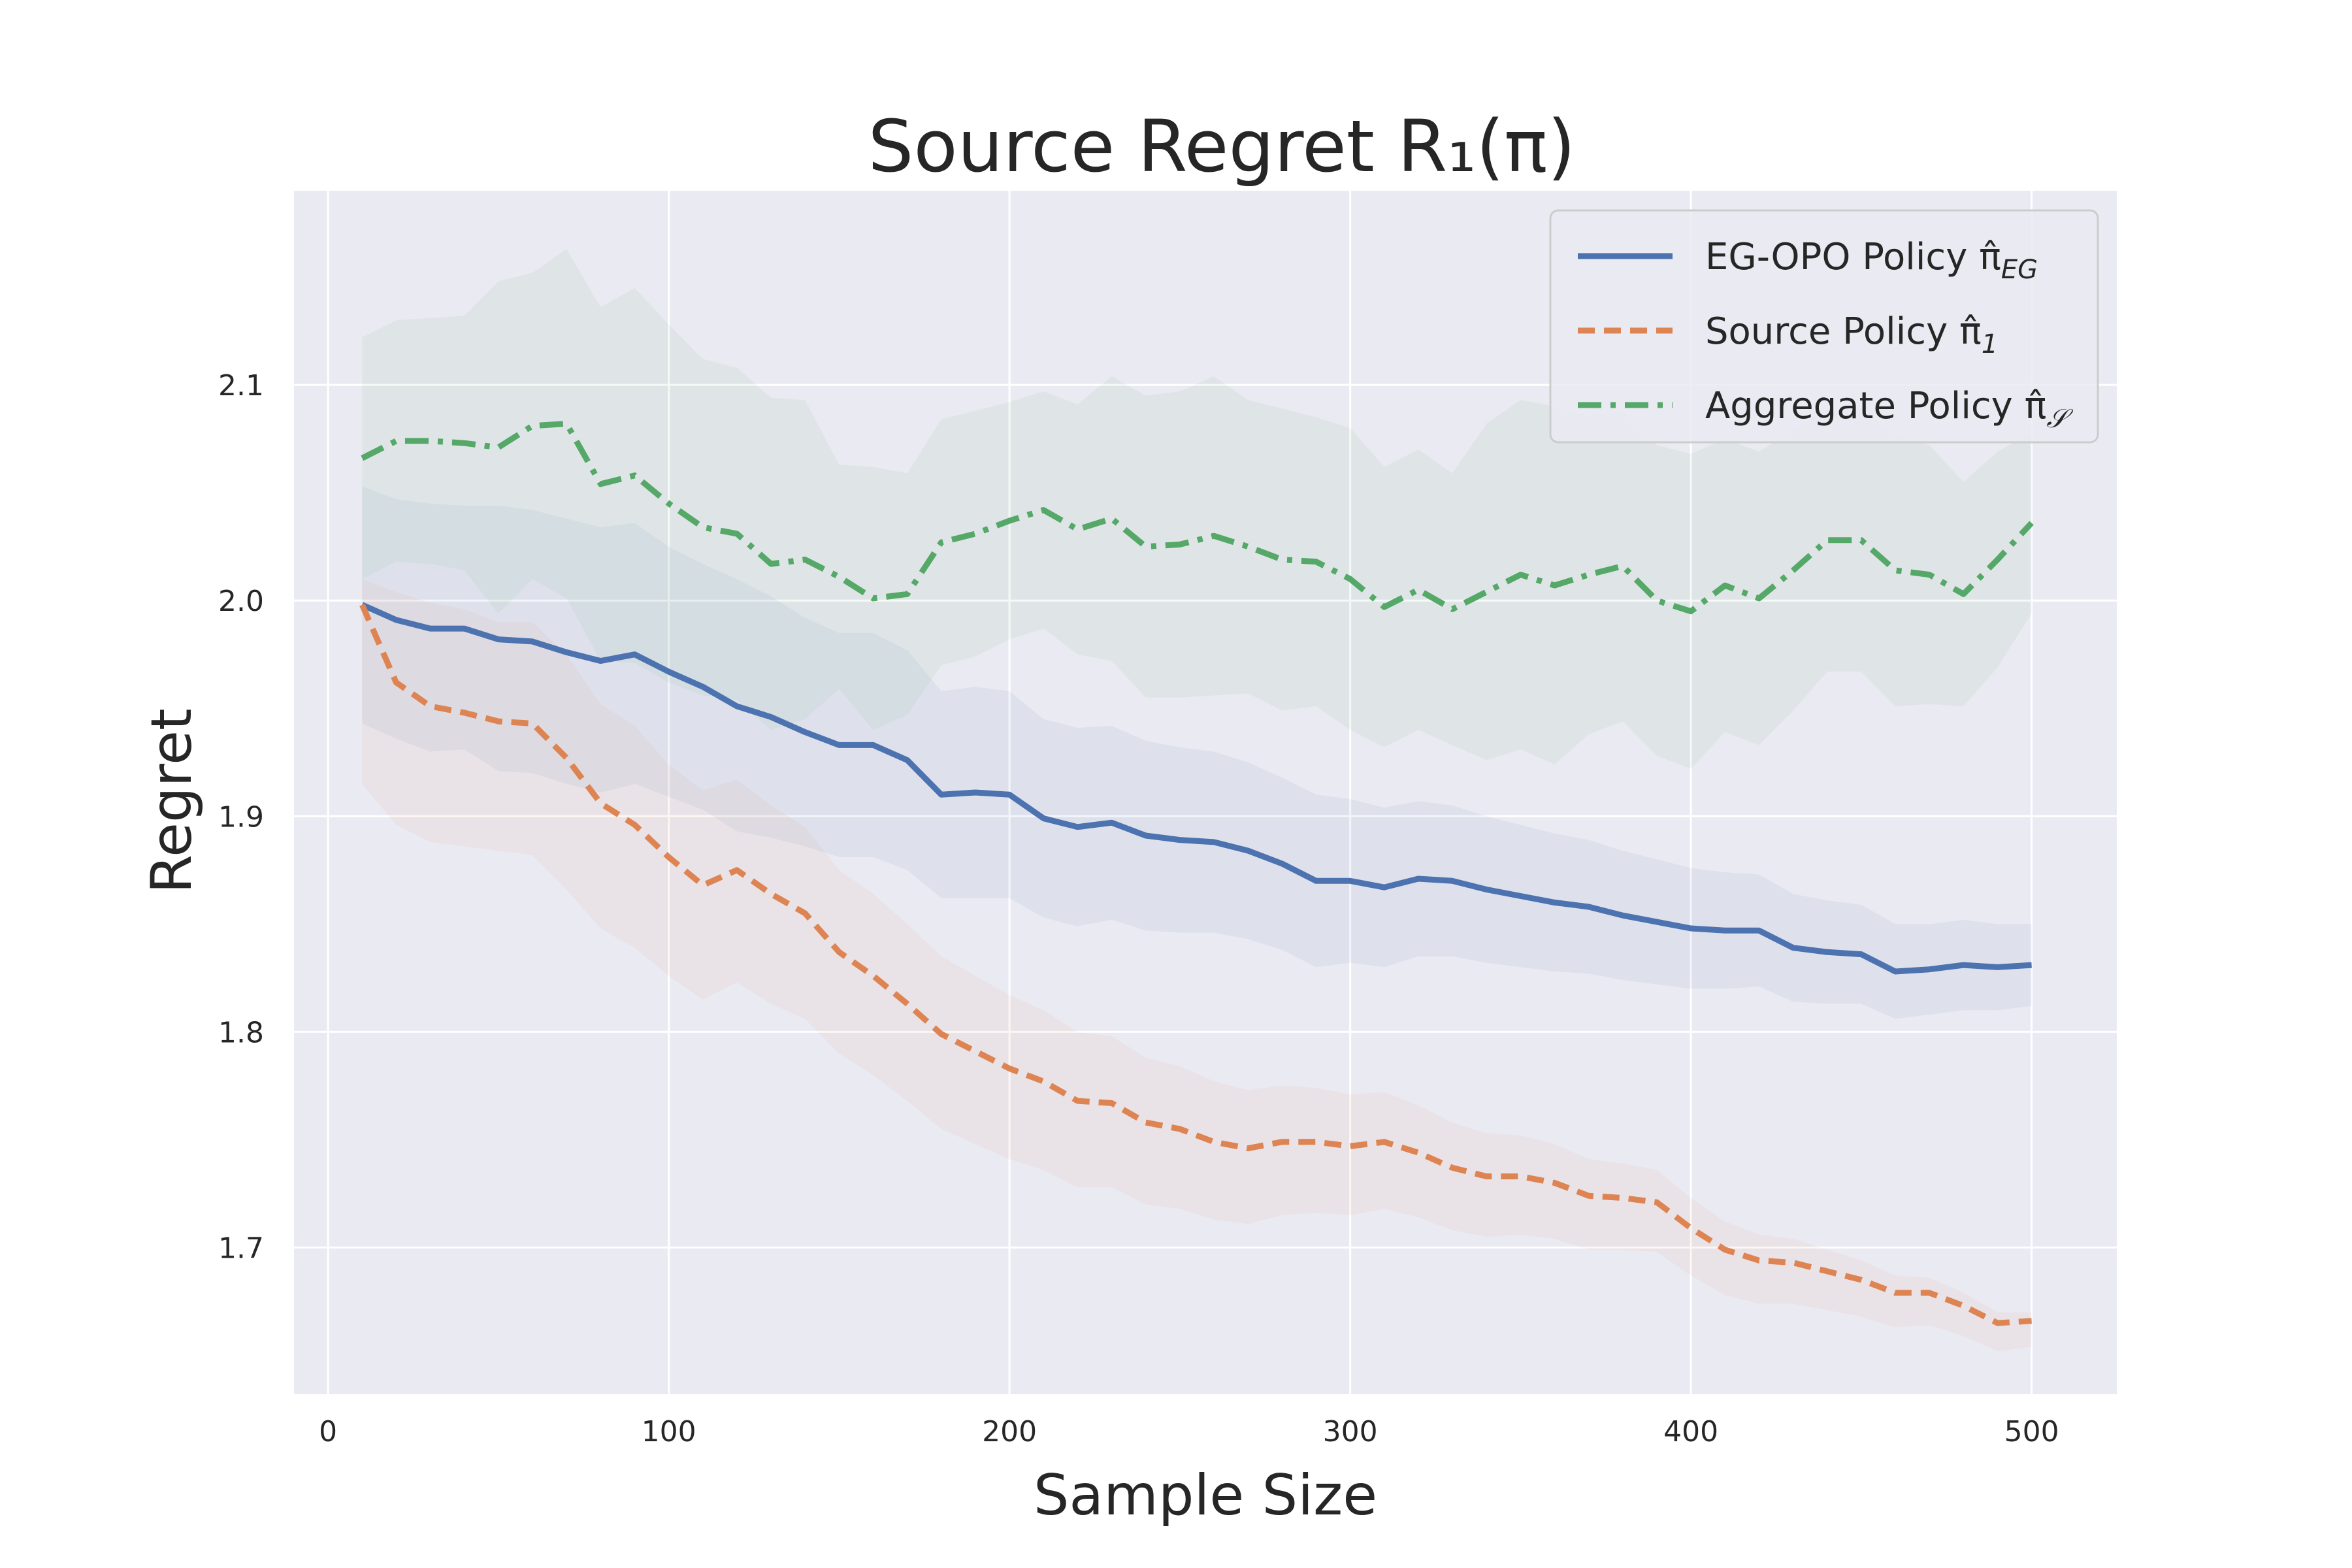  I want to click on x-tick-label: 200, so click(1009, 1431).